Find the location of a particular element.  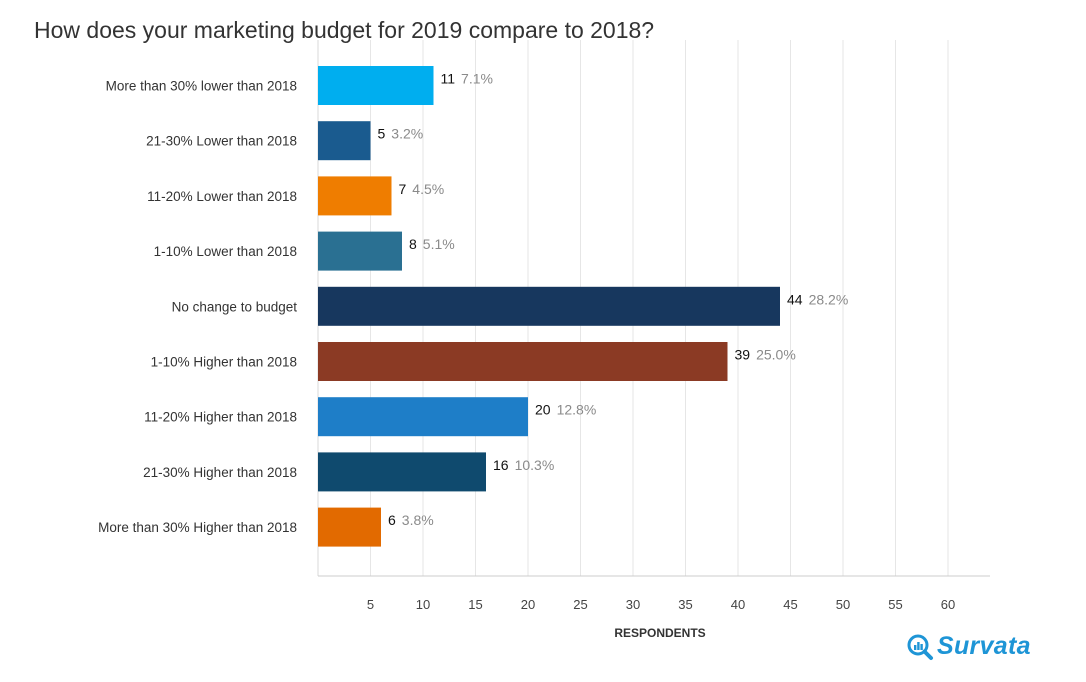

survata-logo: Survata is located at coordinates (968, 646).